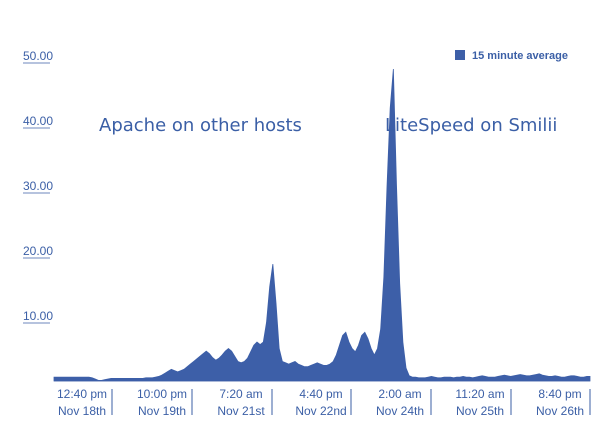  Describe the element at coordinates (200, 125) in the screenshot. I see `annotation-apache: Apache on other hosts` at that location.